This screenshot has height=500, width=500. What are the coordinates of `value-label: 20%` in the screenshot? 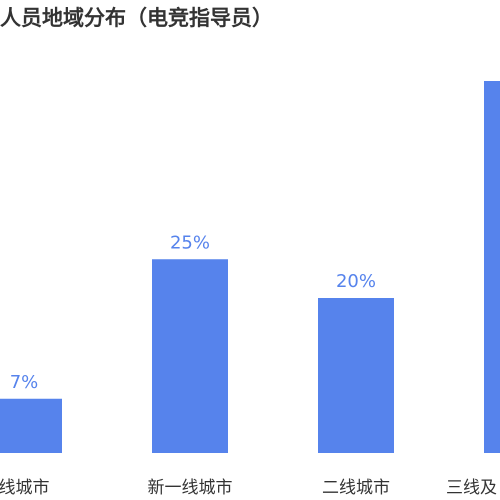 It's located at (356, 281).